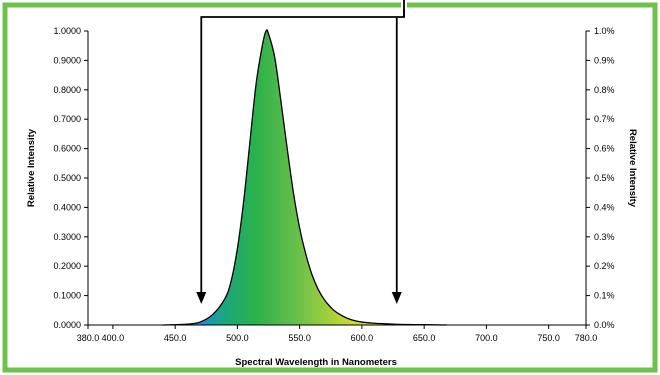  What do you see at coordinates (67, 90) in the screenshot?
I see `left-y-tick-label: 0.8000` at bounding box center [67, 90].